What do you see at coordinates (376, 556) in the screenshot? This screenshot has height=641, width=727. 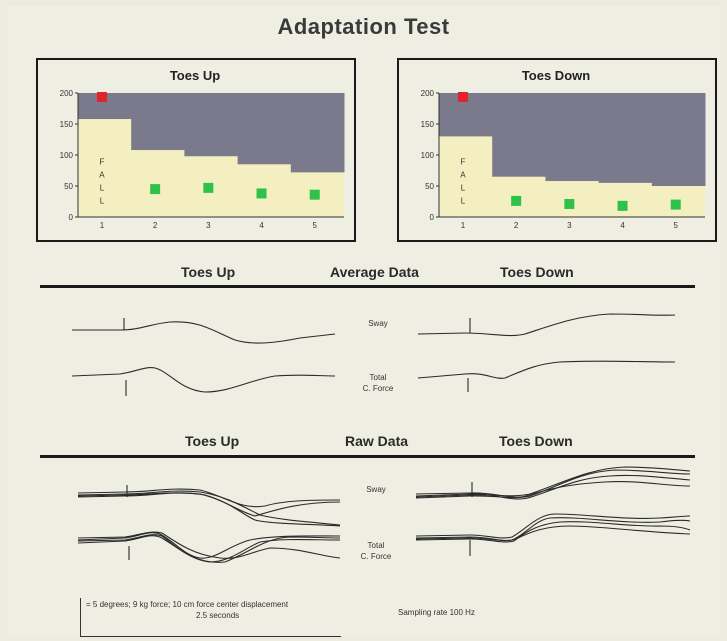 I see `raw-force-label-2: C. Force` at bounding box center [376, 556].